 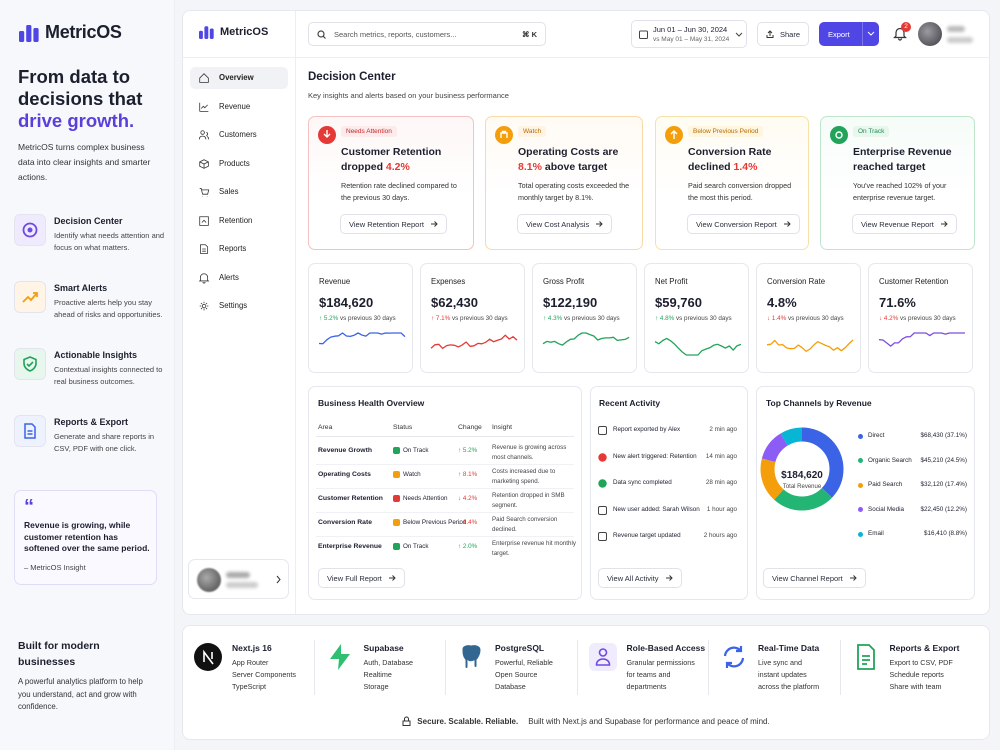 I want to click on activity-time: 2 hours ago, so click(x=720, y=535).